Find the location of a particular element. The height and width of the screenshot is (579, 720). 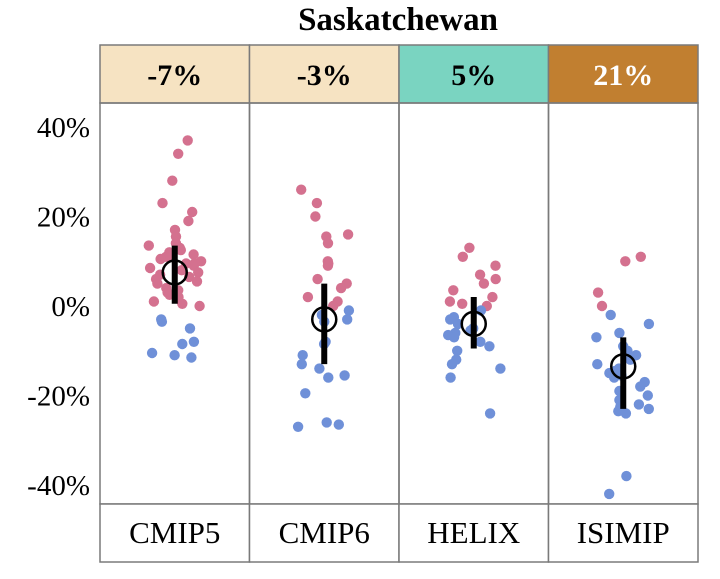

panel-header-value: -3% is located at coordinates (324, 75).